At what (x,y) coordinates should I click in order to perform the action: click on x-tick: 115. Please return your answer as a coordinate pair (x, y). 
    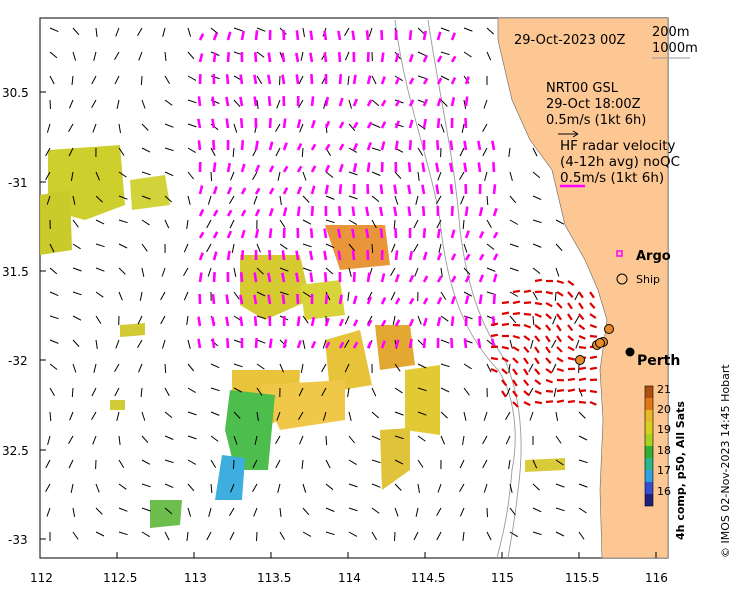
    Looking at the image, I should click on (502, 578).